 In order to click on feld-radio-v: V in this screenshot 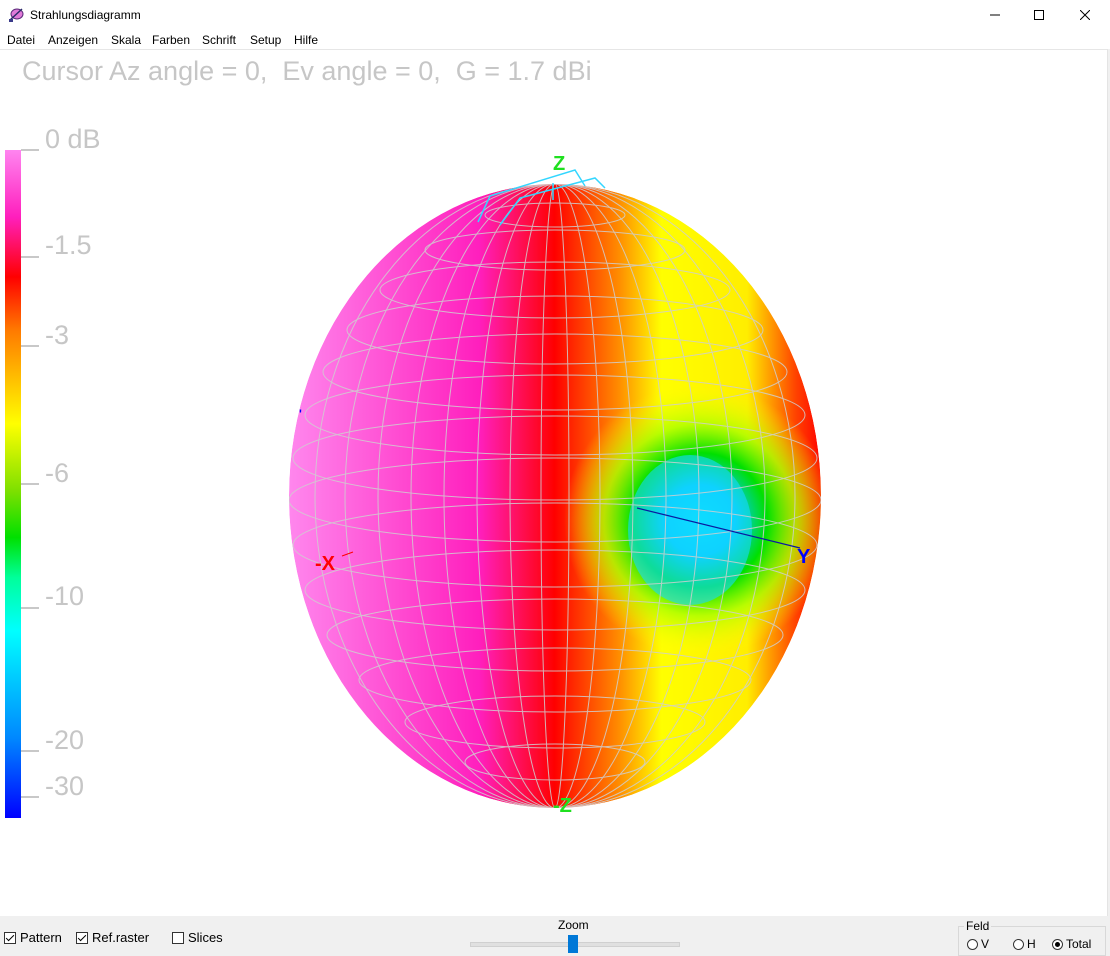, I will do `click(978, 944)`.